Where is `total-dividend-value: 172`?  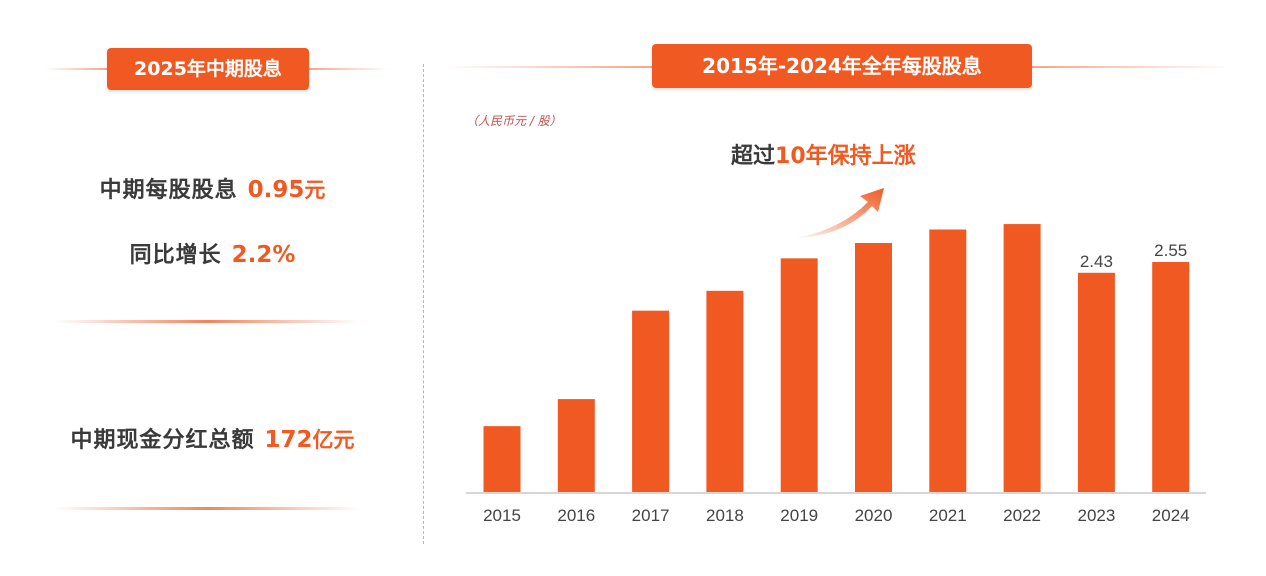
total-dividend-value: 172 is located at coordinates (288, 440).